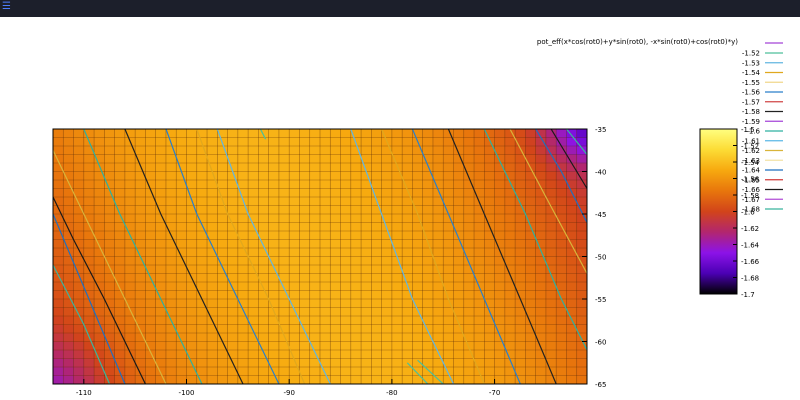 This screenshot has height=400, width=800. I want to click on colorbar-tick-label: -1.54, so click(750, 163).